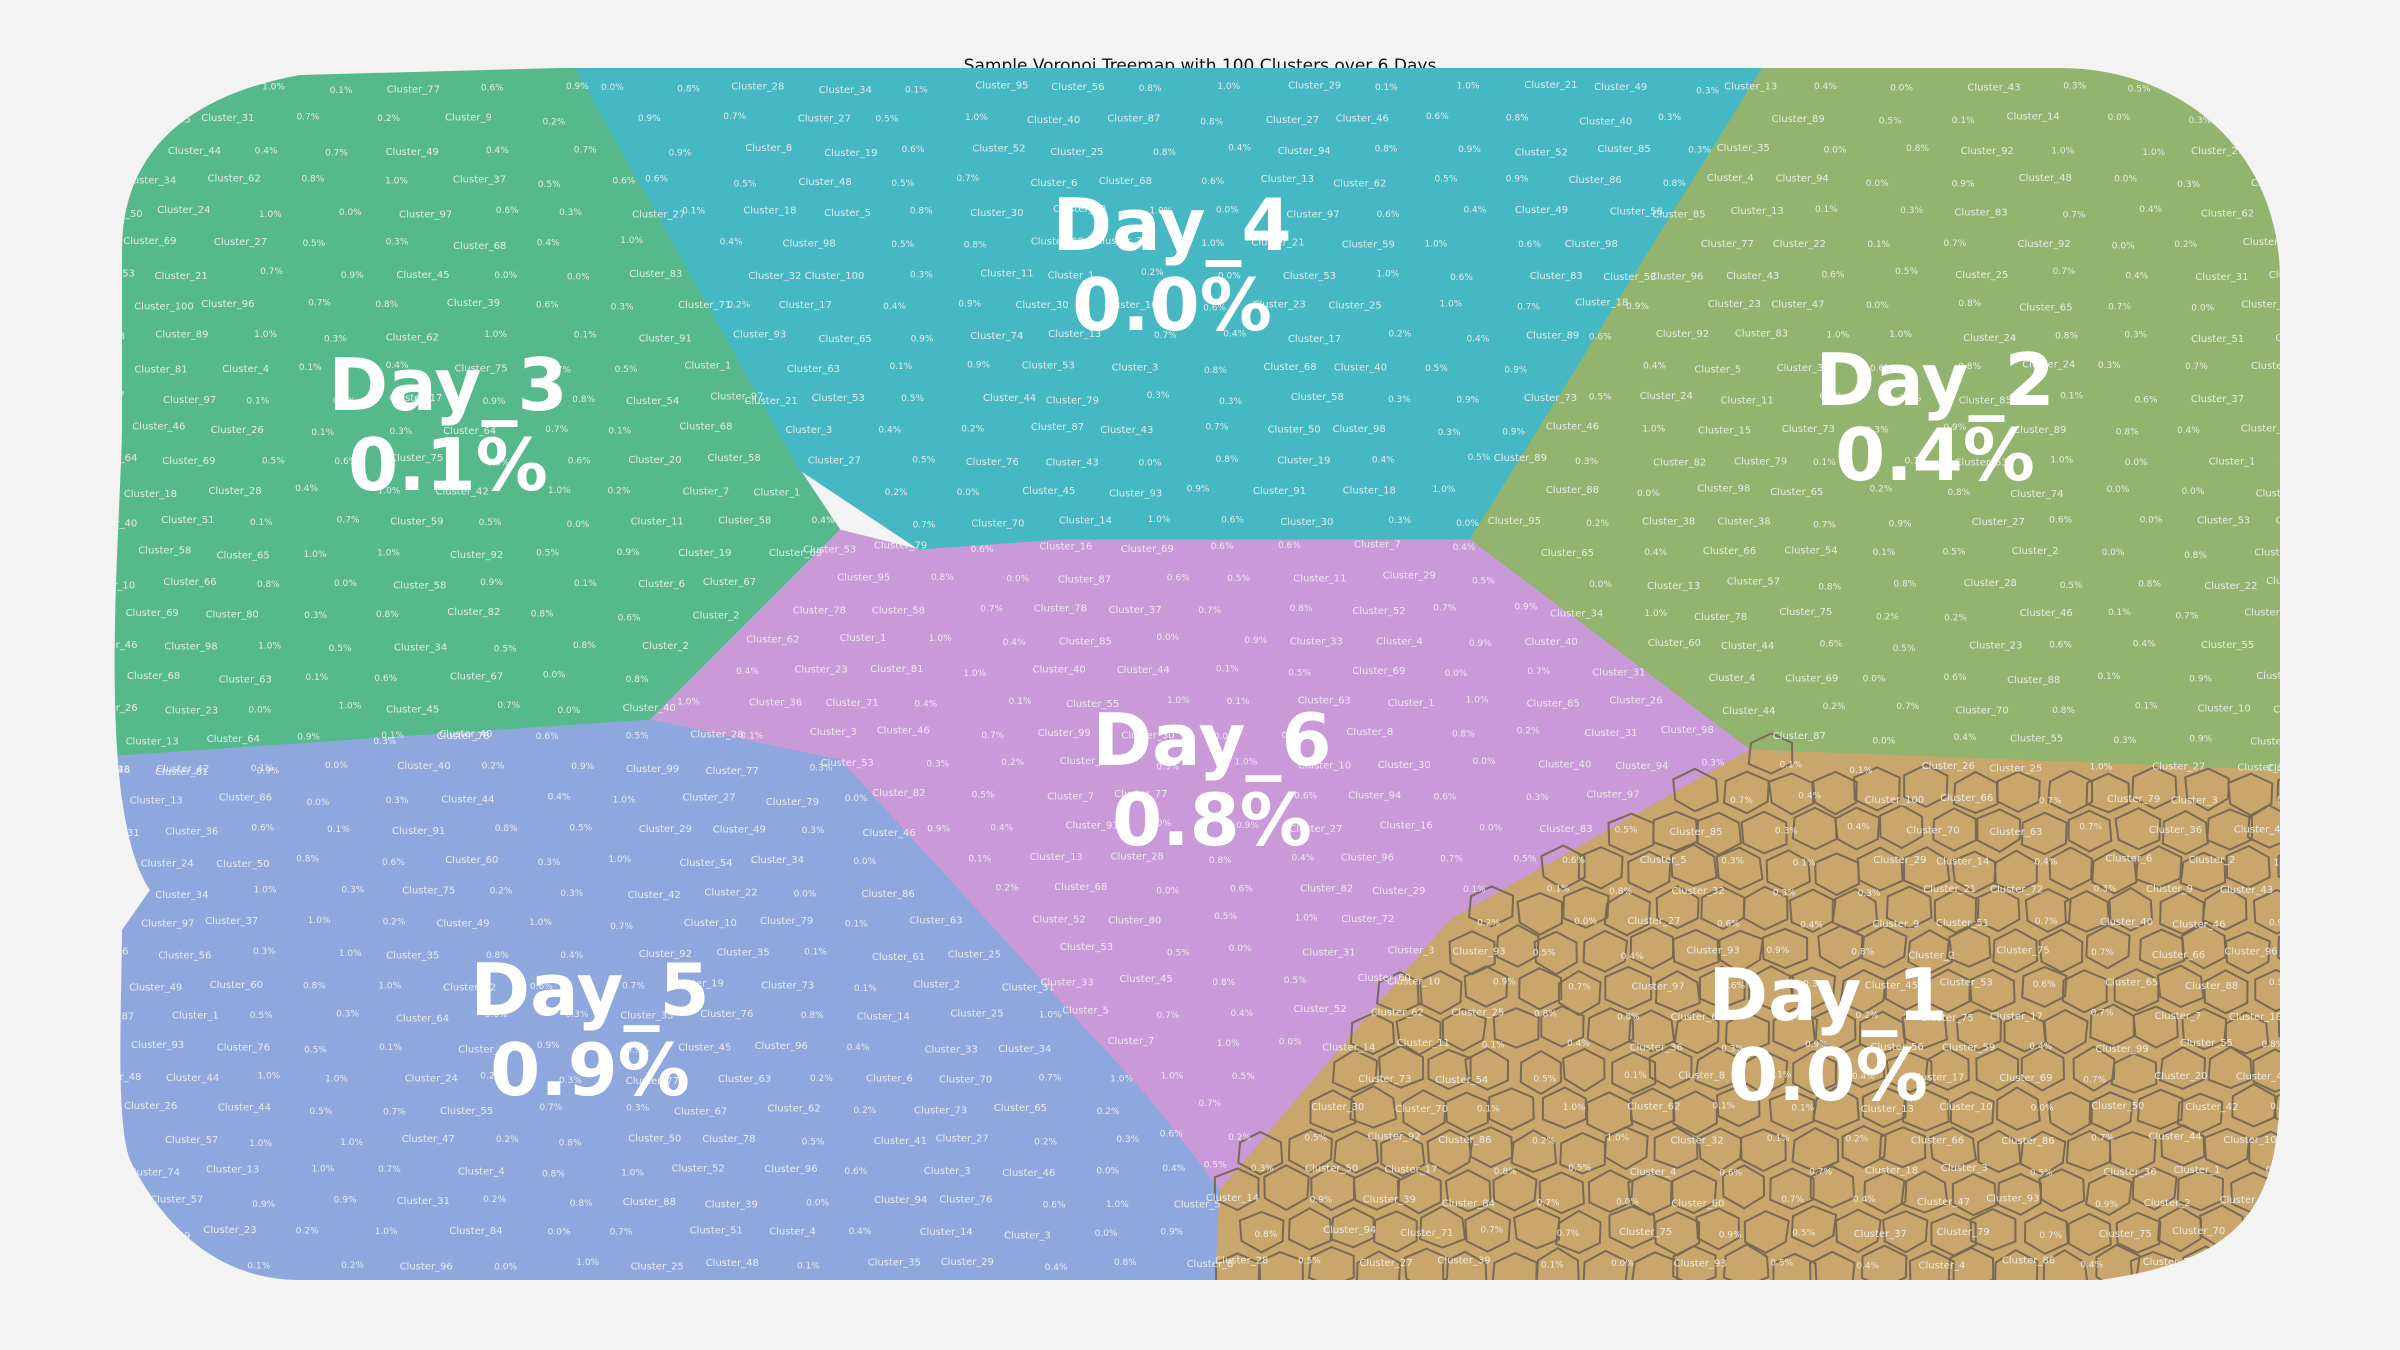 The width and height of the screenshot is (2400, 1350). What do you see at coordinates (705, 427) in the screenshot?
I see `leaf-cluster-label: Cluster_68` at bounding box center [705, 427].